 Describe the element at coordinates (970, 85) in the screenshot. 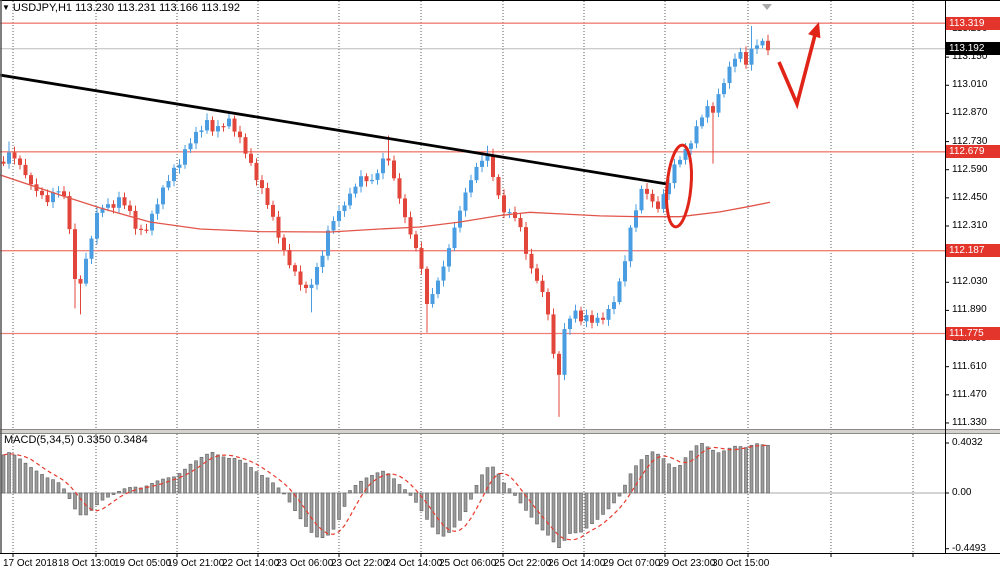

I see `price-tick-label: 113.010` at that location.